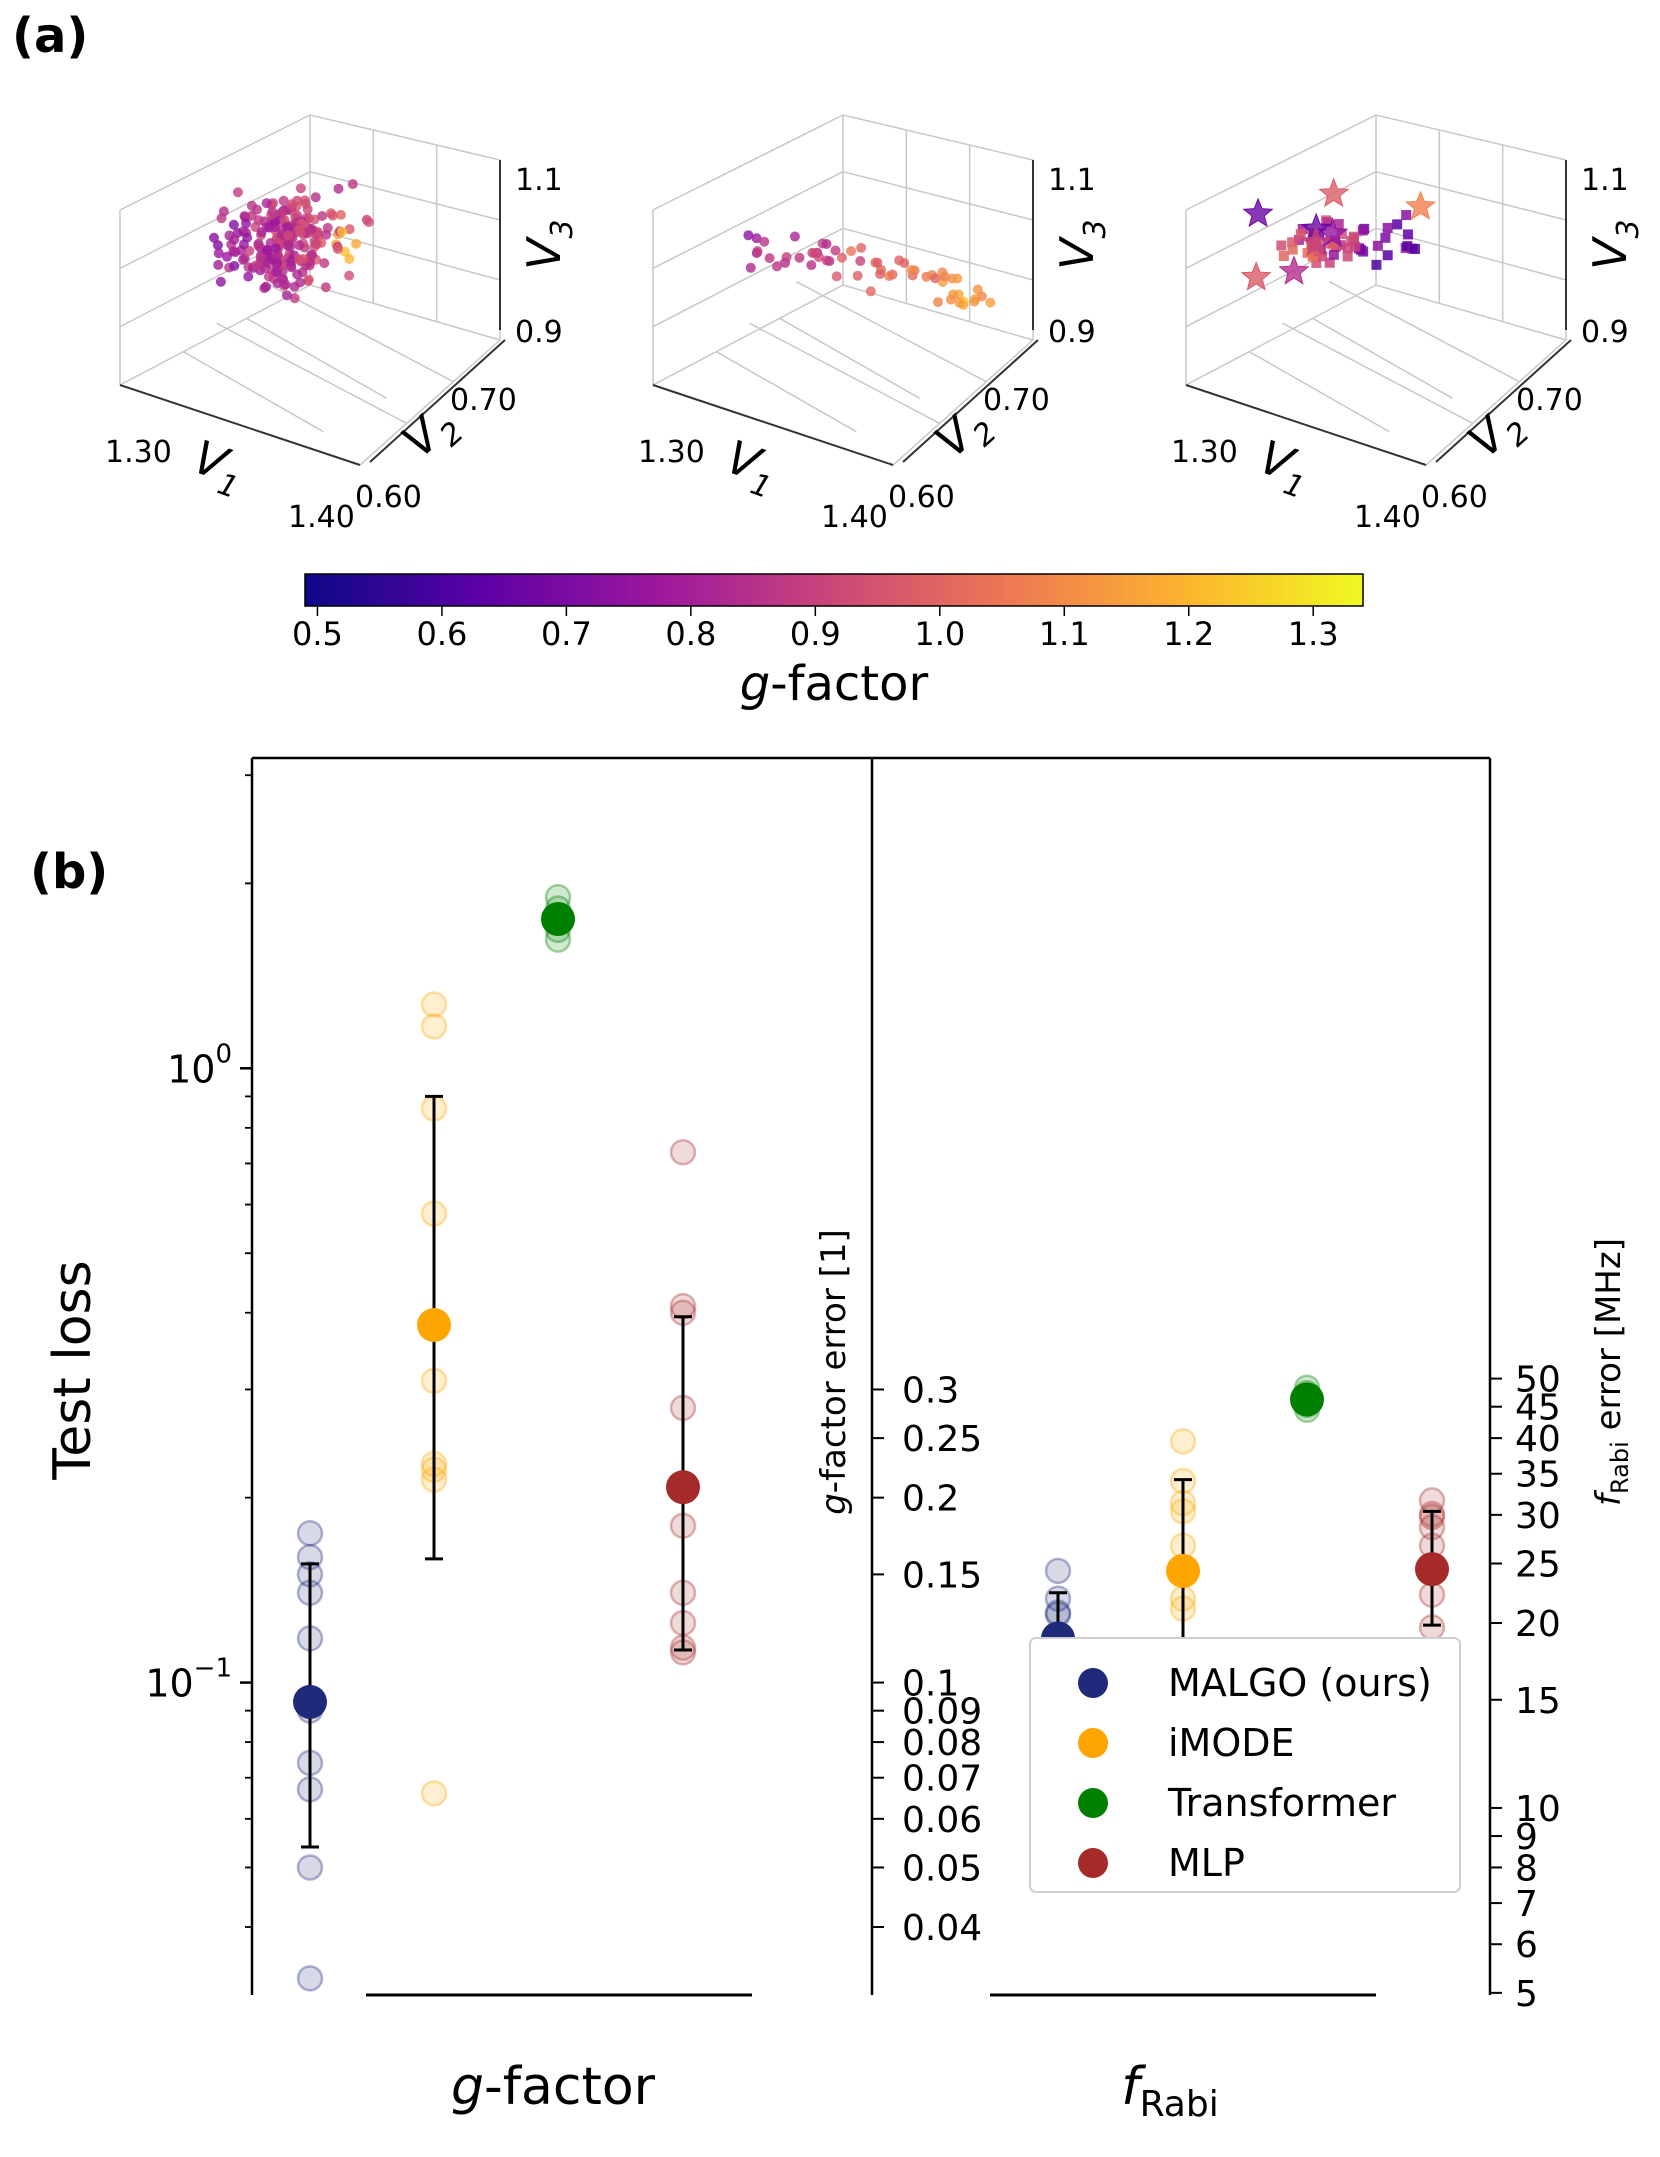 This screenshot has width=1660, height=2157. I want to click on v1-axis-label: V1, so click(217, 468).